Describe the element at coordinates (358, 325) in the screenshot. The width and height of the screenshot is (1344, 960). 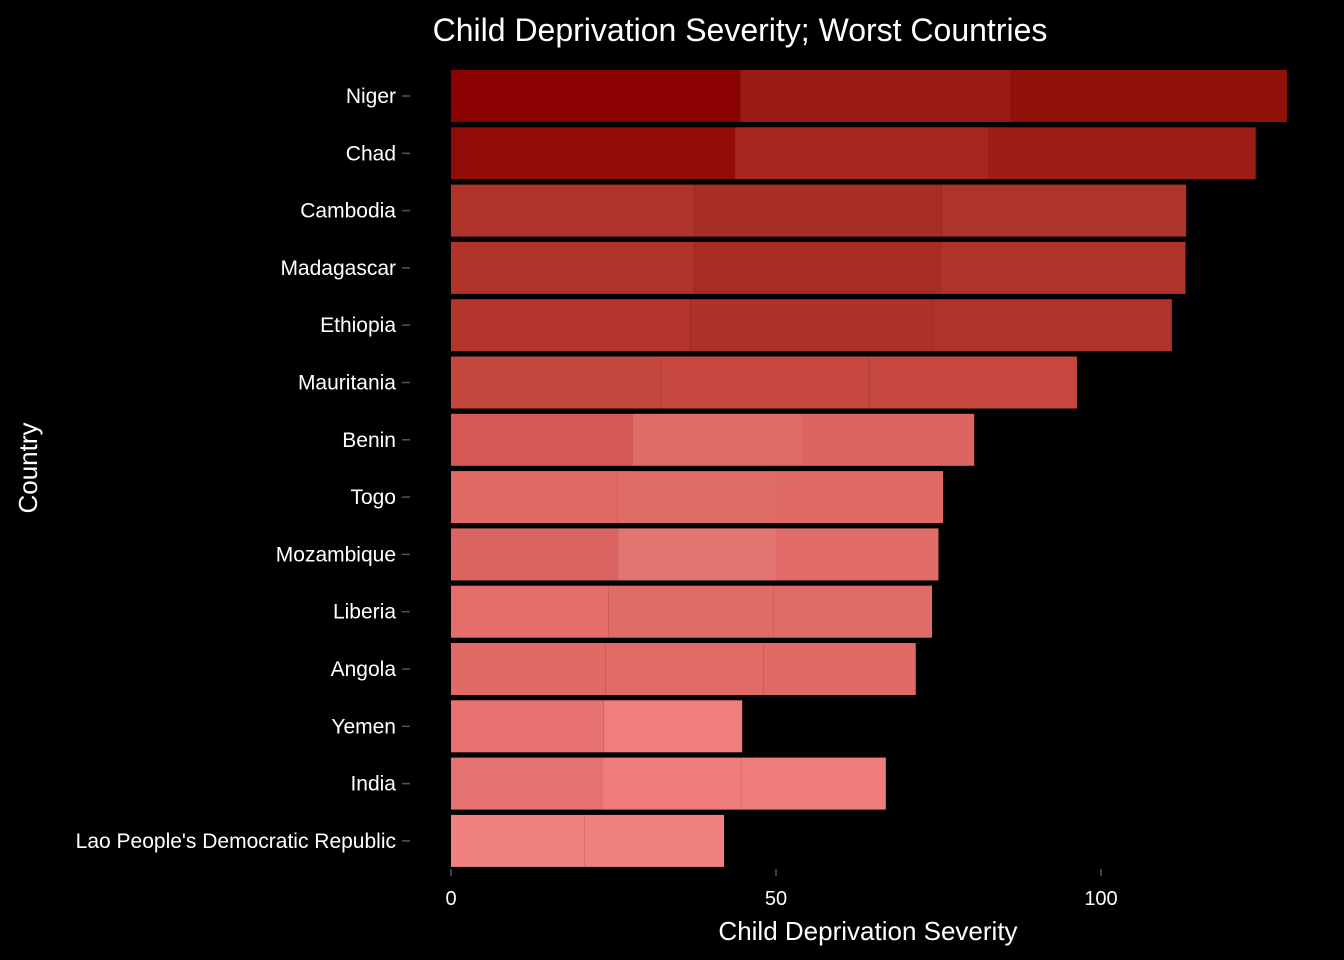
I see `category-label: Ethiopia` at that location.